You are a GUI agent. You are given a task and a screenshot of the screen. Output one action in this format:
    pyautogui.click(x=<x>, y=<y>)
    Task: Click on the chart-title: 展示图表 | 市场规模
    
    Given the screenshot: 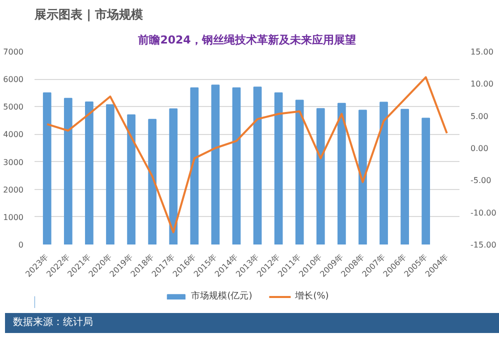 What is the action you would take?
    pyautogui.click(x=89, y=15)
    